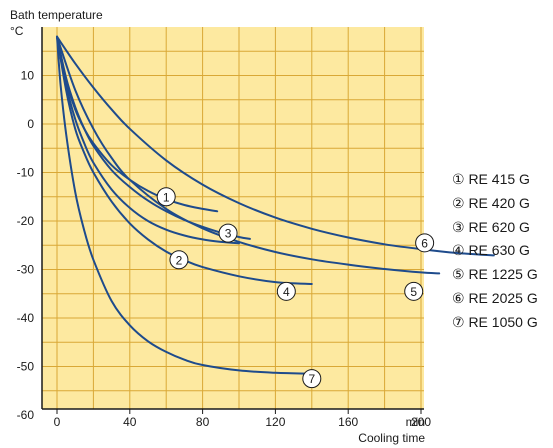 The height and width of the screenshot is (448, 553). Describe the element at coordinates (26, 173) in the screenshot. I see `y-tick-label: -10` at that location.